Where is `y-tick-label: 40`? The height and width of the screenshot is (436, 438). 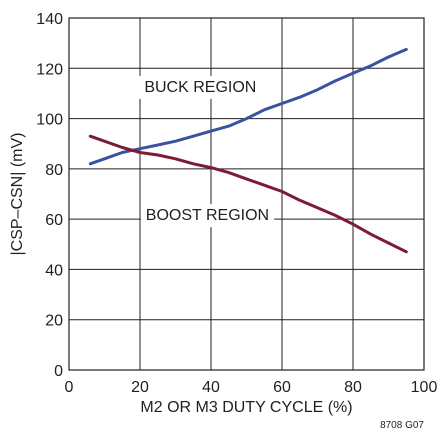
y-tick-label: 40 is located at coordinates (54, 270).